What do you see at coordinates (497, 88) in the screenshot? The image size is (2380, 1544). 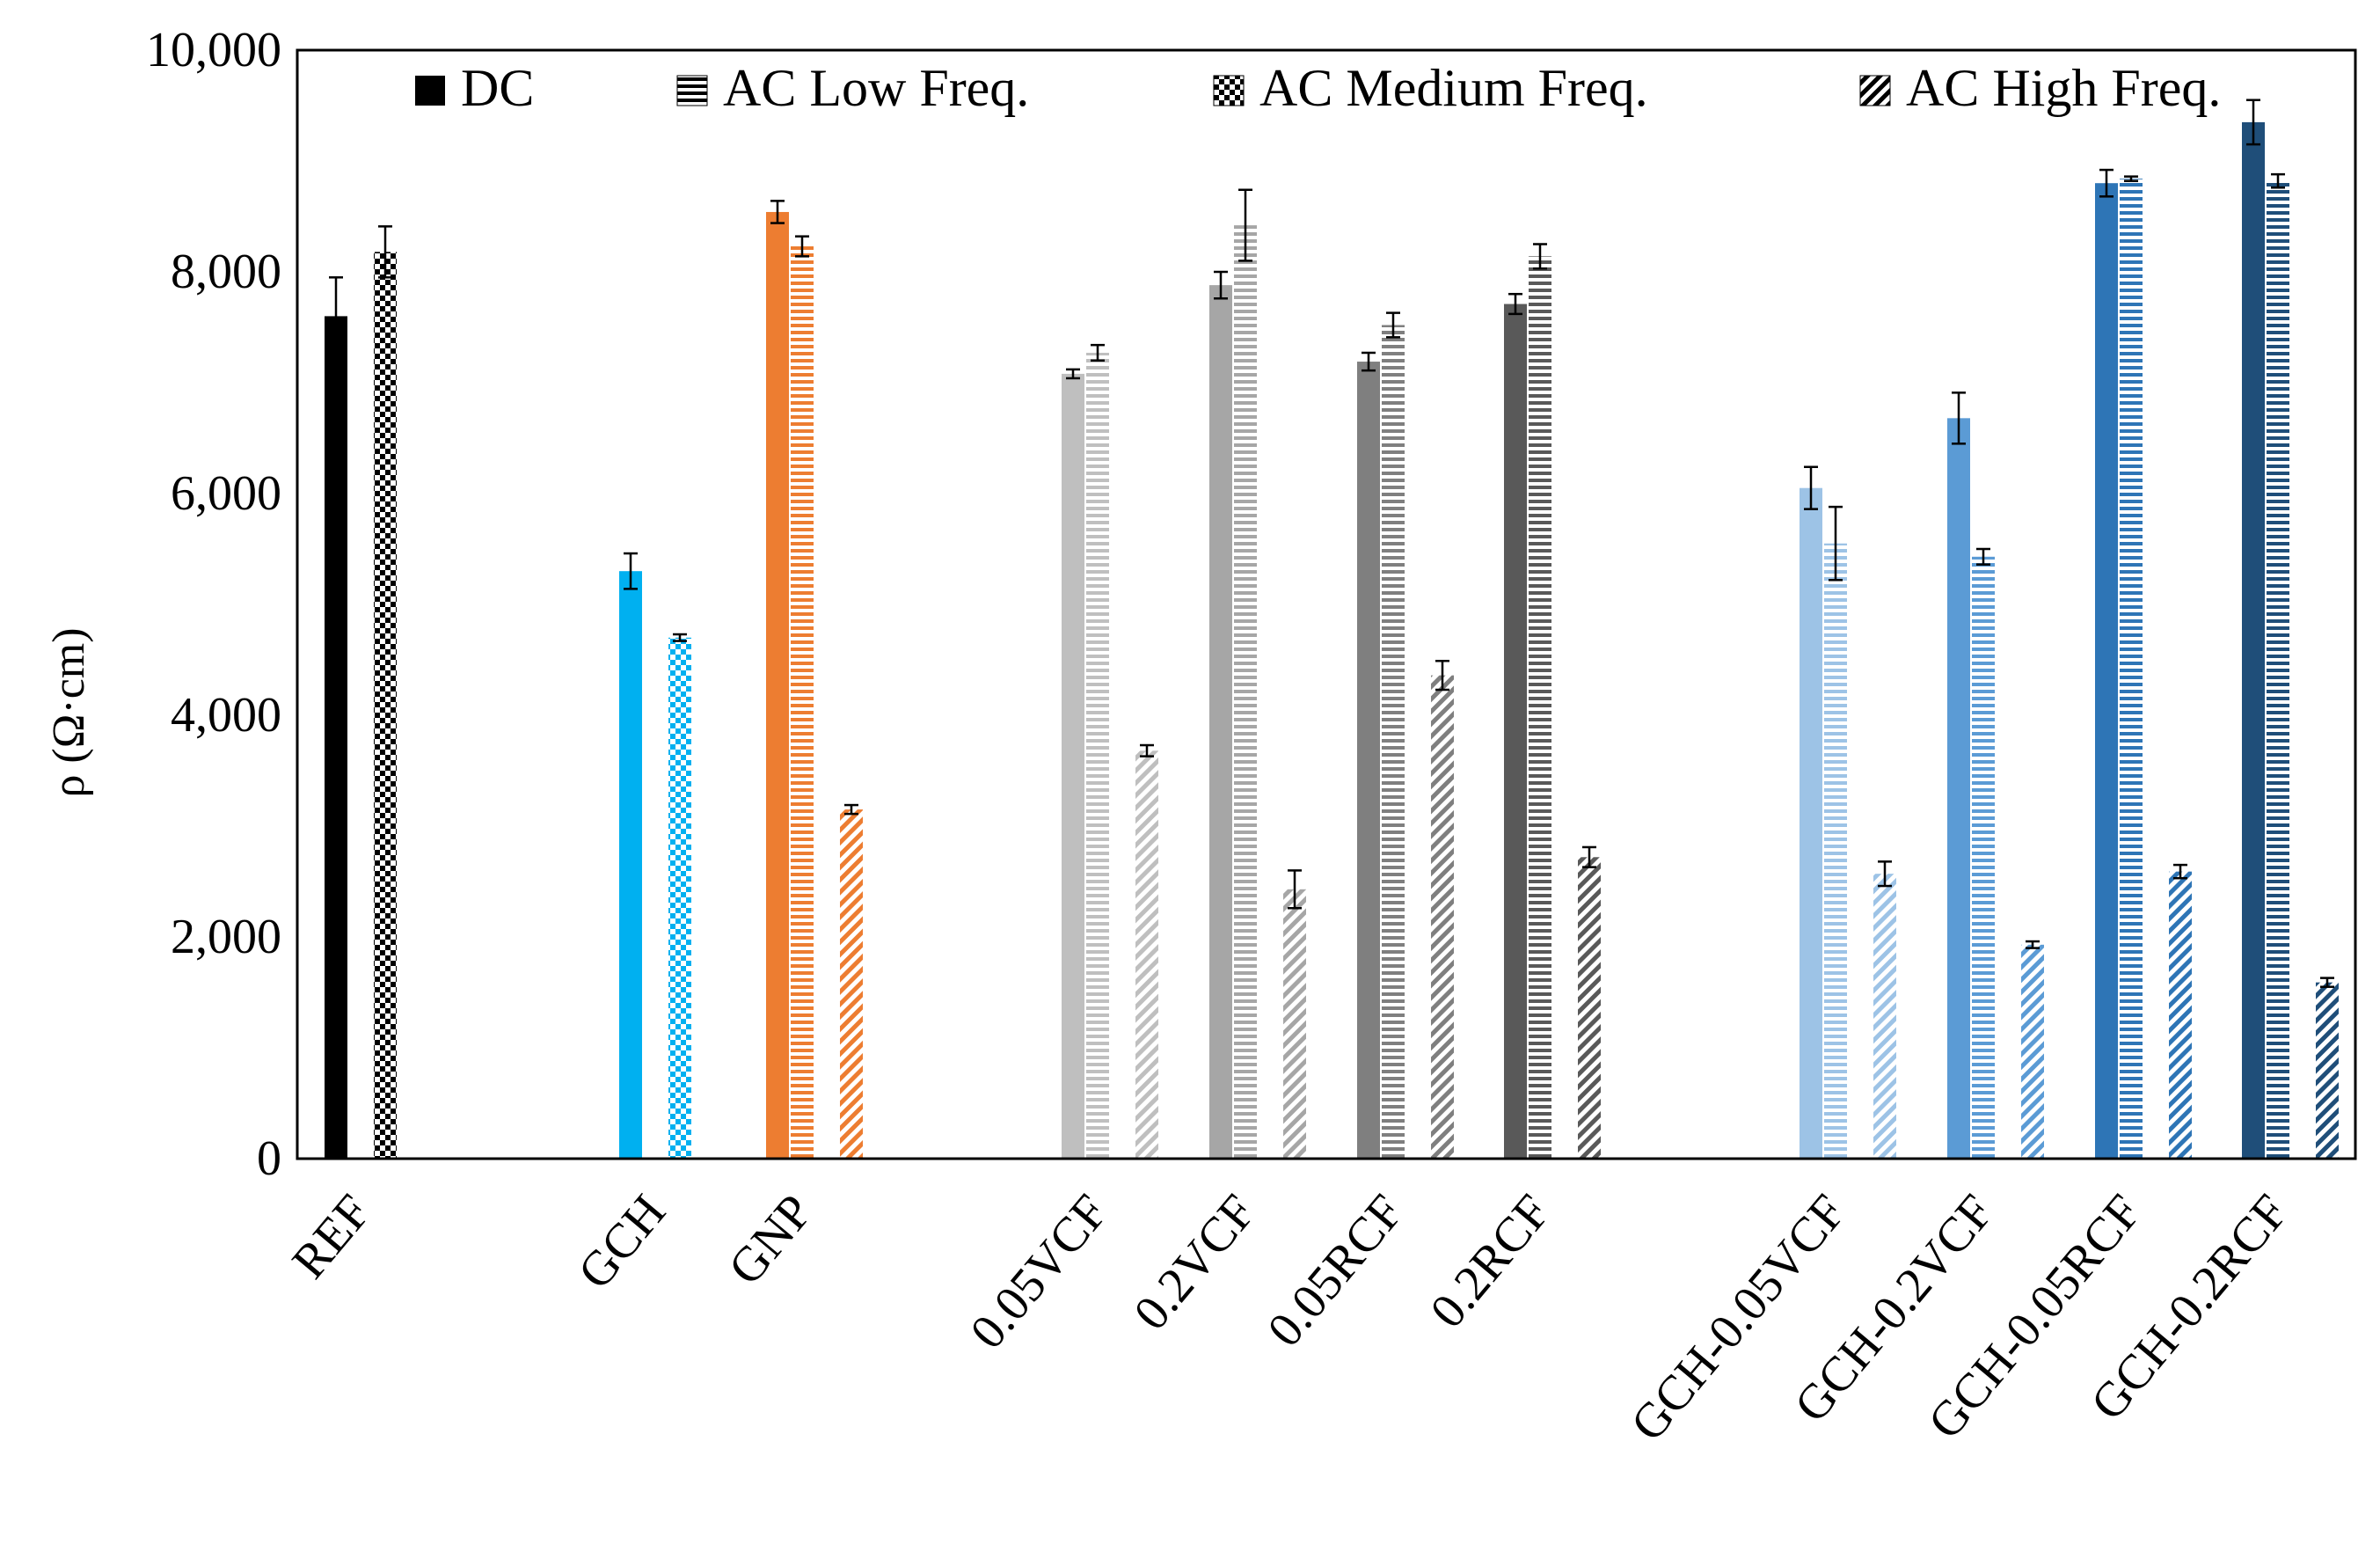 I see `legend-label: DC` at bounding box center [497, 88].